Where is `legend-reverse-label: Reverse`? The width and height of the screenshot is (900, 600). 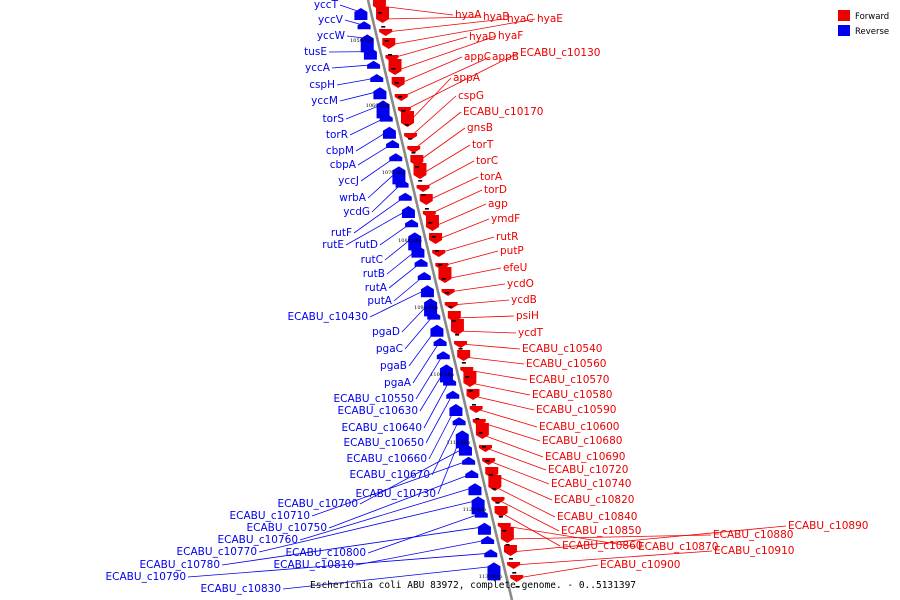
legend-reverse-label: Reverse is located at coordinates (872, 32).